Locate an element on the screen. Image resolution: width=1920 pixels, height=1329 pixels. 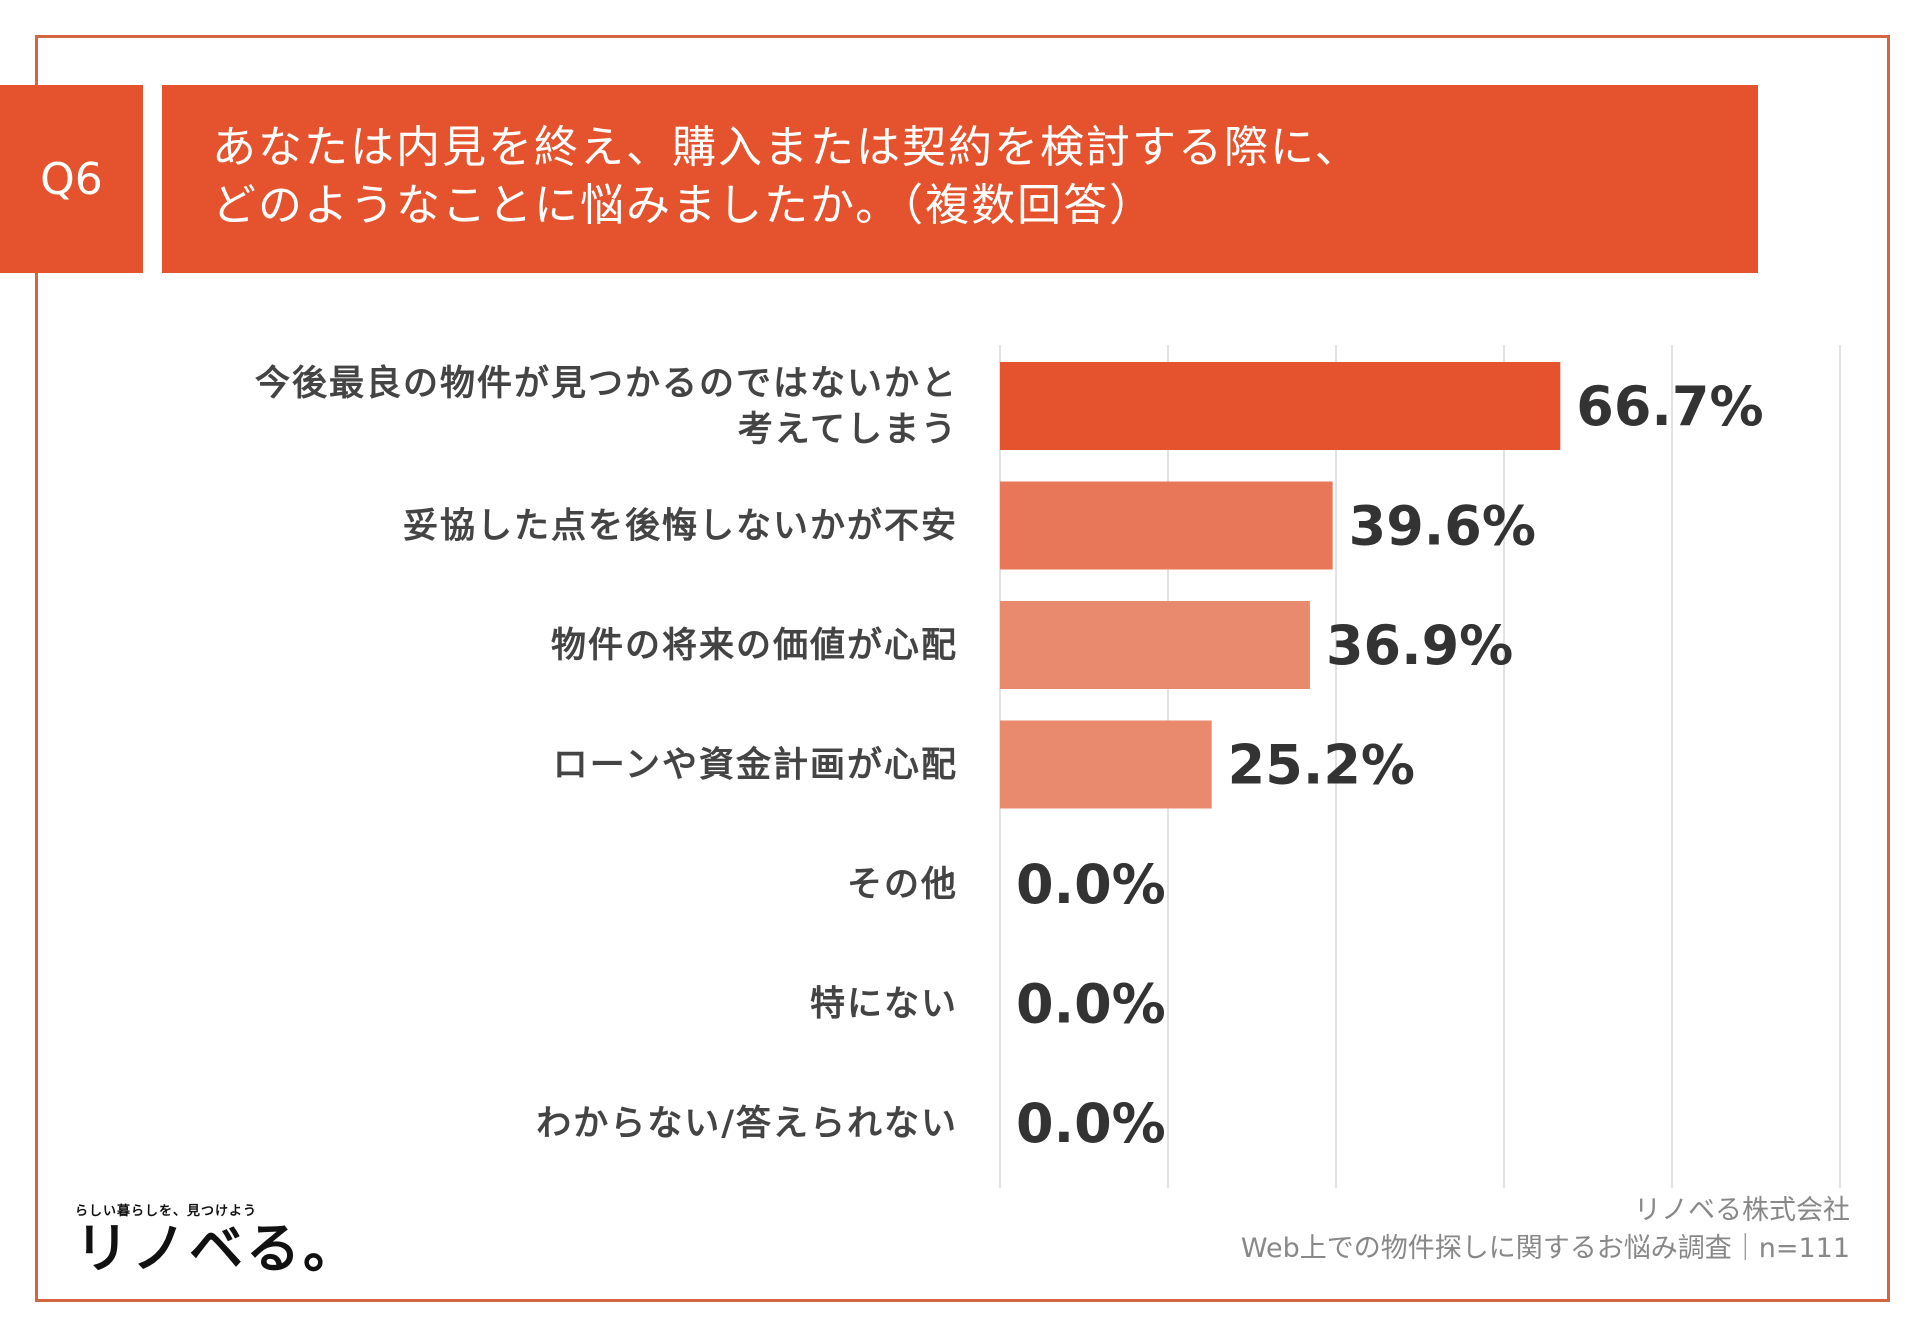
data-label: 36.9% is located at coordinates (1419, 645).